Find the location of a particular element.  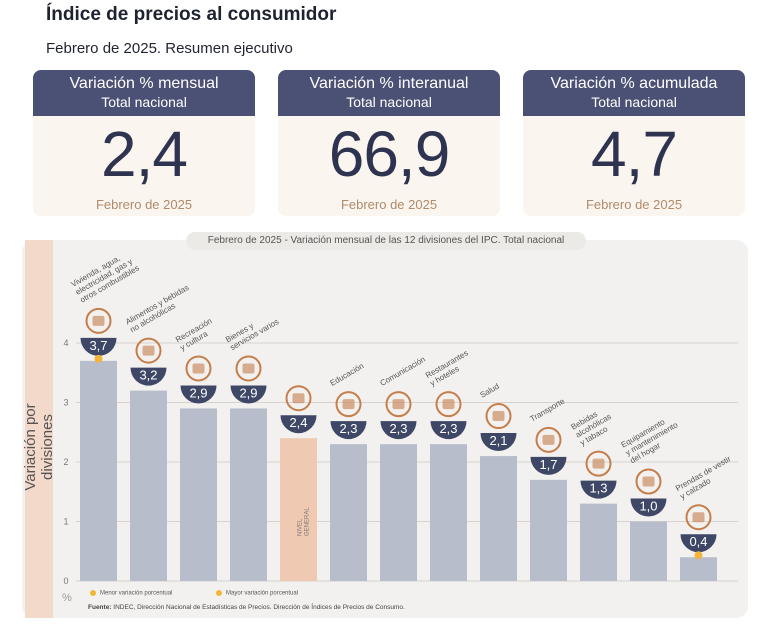

category-label-line: GENERAL is located at coordinates (308, 521).